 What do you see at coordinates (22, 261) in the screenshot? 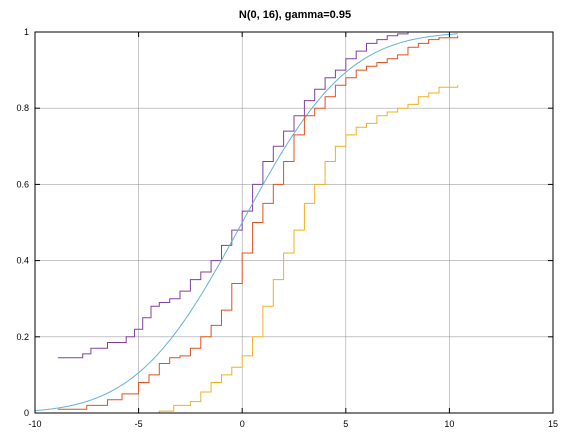
I see `y-tick-label: 0.4` at bounding box center [22, 261].